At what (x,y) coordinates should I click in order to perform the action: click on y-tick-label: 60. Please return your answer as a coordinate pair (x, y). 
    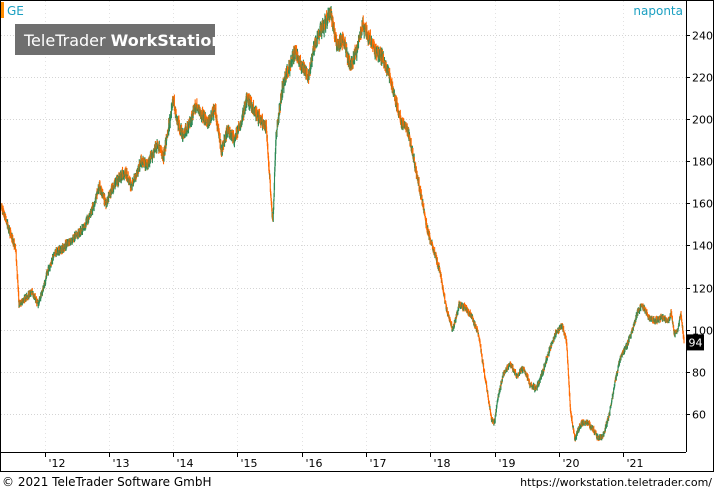
    Looking at the image, I should click on (699, 415).